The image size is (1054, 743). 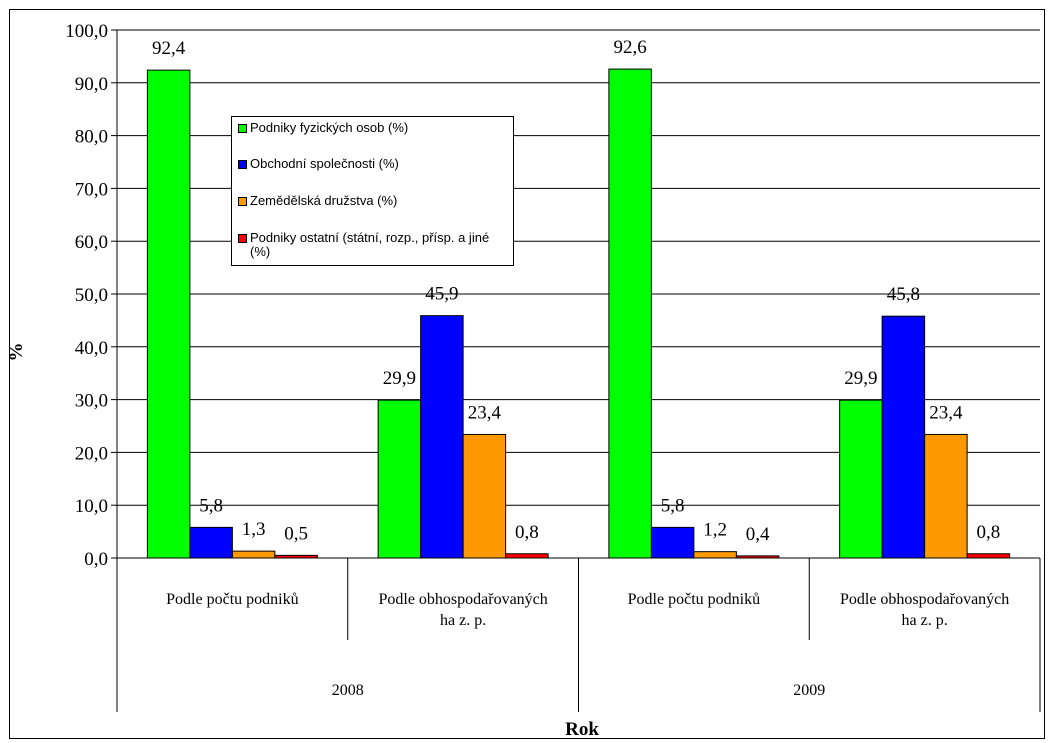 I want to click on y-axis-label: %, so click(x=16, y=352).